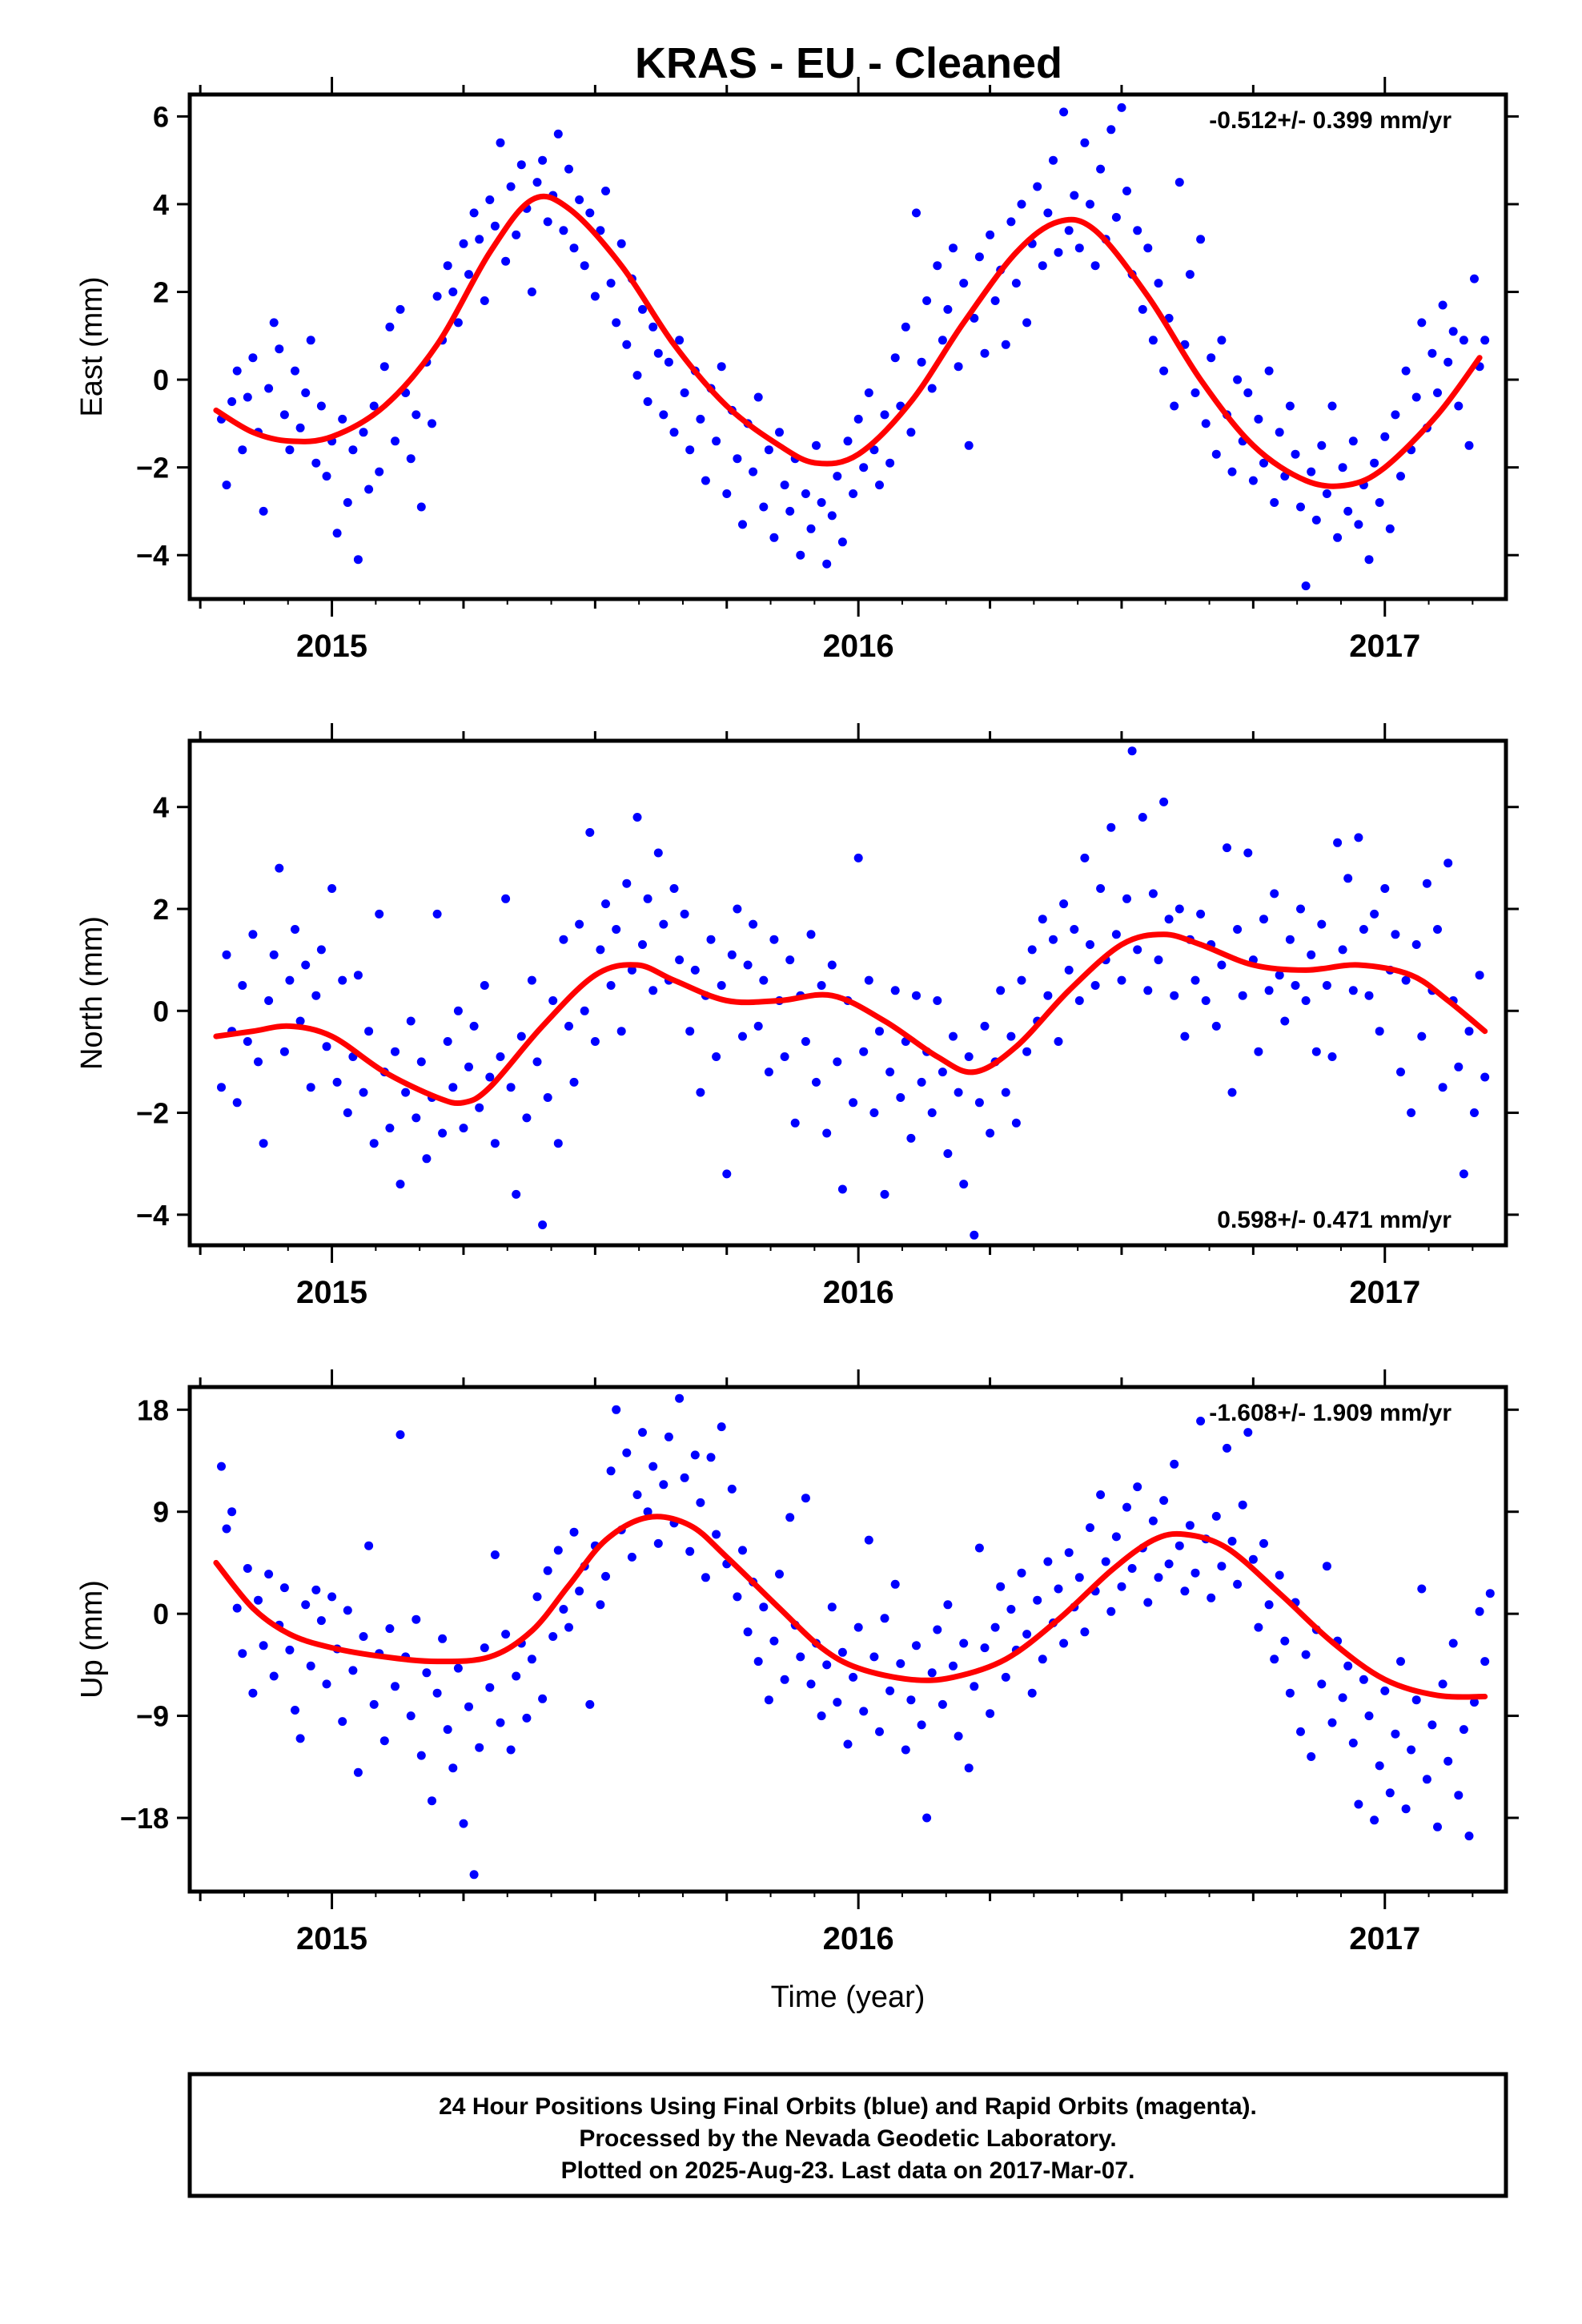 The height and width of the screenshot is (2324, 1582). I want to click on north-xtick-label: 2016, so click(858, 1292).